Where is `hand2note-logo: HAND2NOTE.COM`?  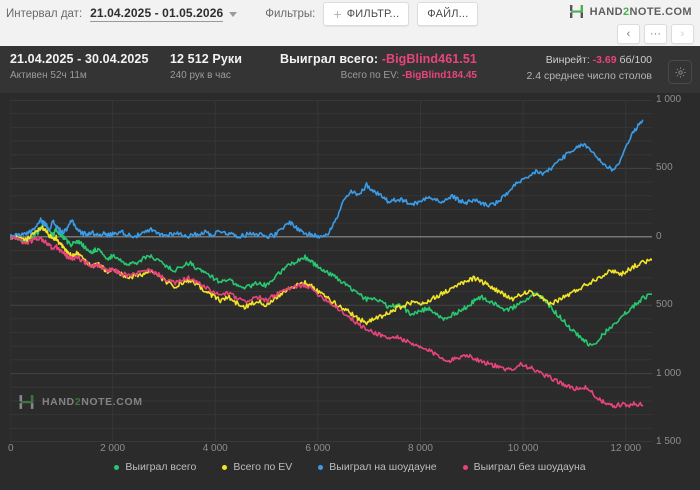
hand2note-logo: HAND2NOTE.COM is located at coordinates (630, 11).